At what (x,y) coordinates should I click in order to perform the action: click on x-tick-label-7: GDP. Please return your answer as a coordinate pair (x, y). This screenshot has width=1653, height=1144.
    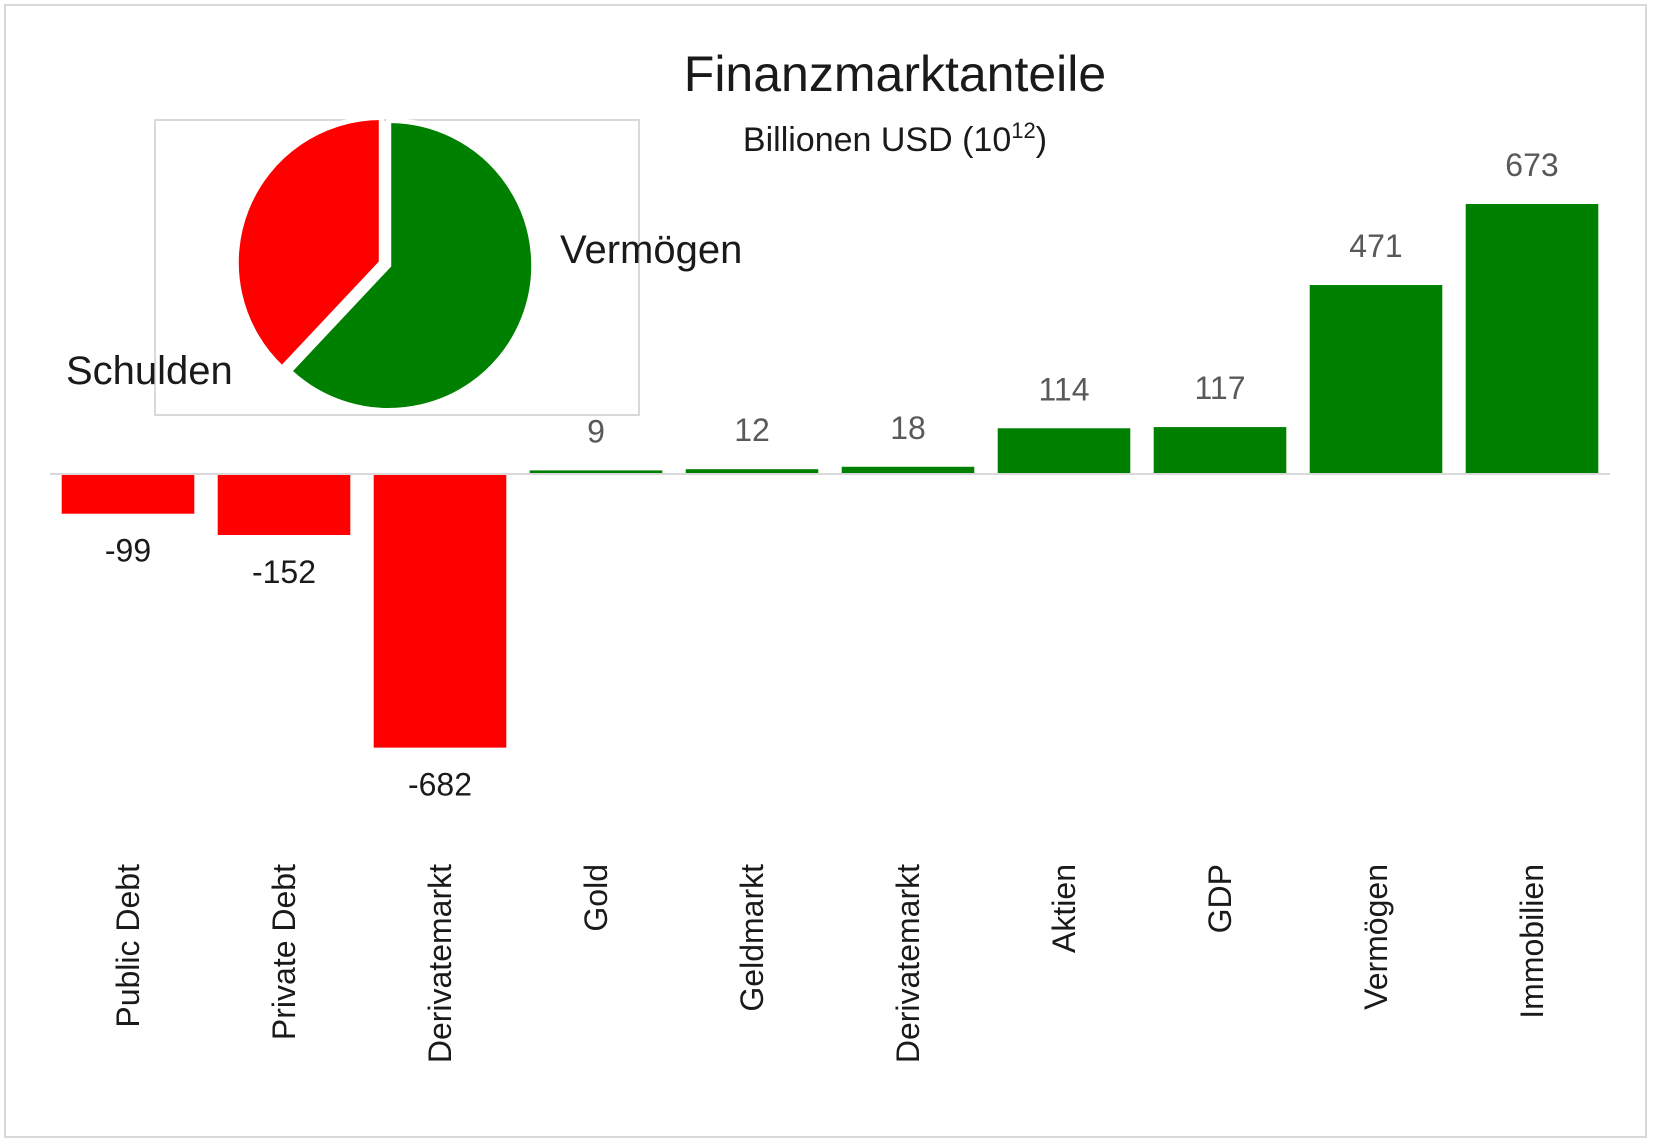
    Looking at the image, I should click on (1220, 898).